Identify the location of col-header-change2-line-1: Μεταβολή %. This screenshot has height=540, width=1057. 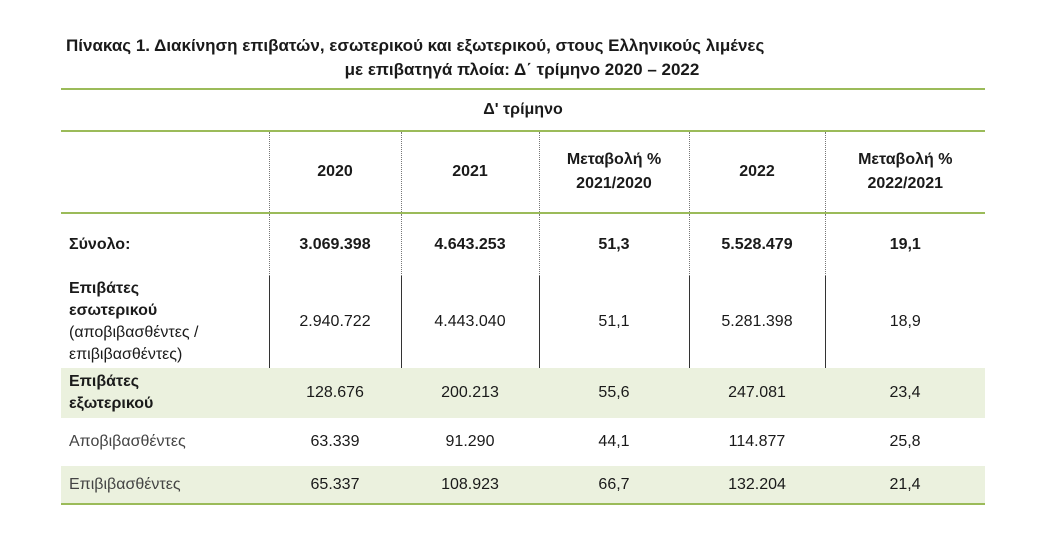
(905, 159).